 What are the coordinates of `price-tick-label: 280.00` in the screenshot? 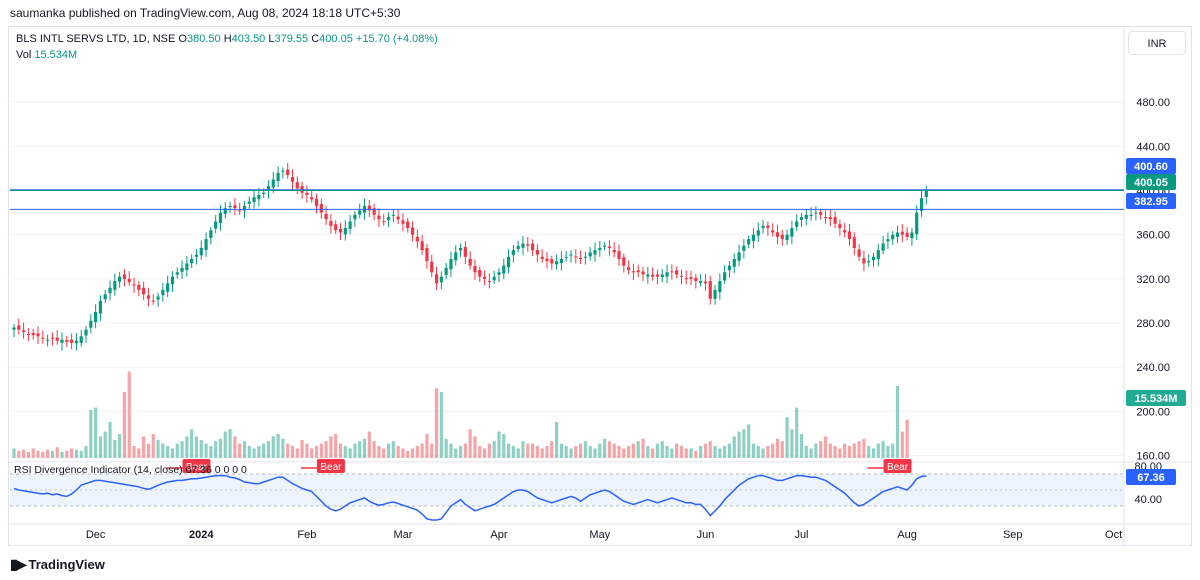 It's located at (1153, 324).